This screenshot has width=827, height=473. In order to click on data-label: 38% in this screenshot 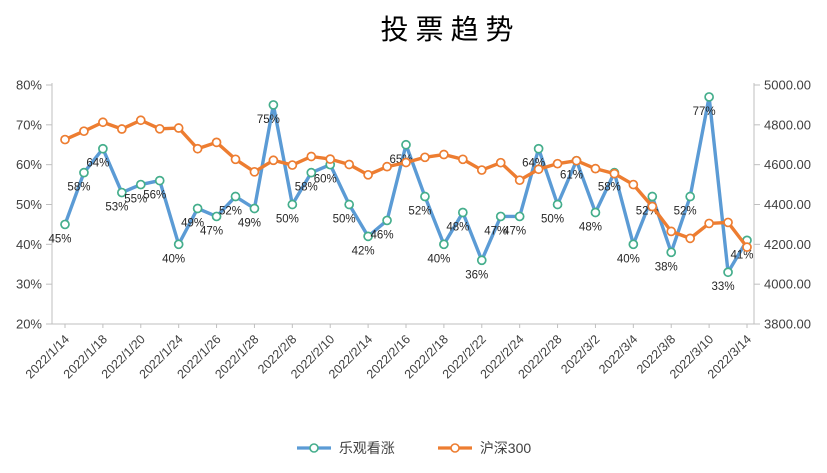, I will do `click(666, 267)`.